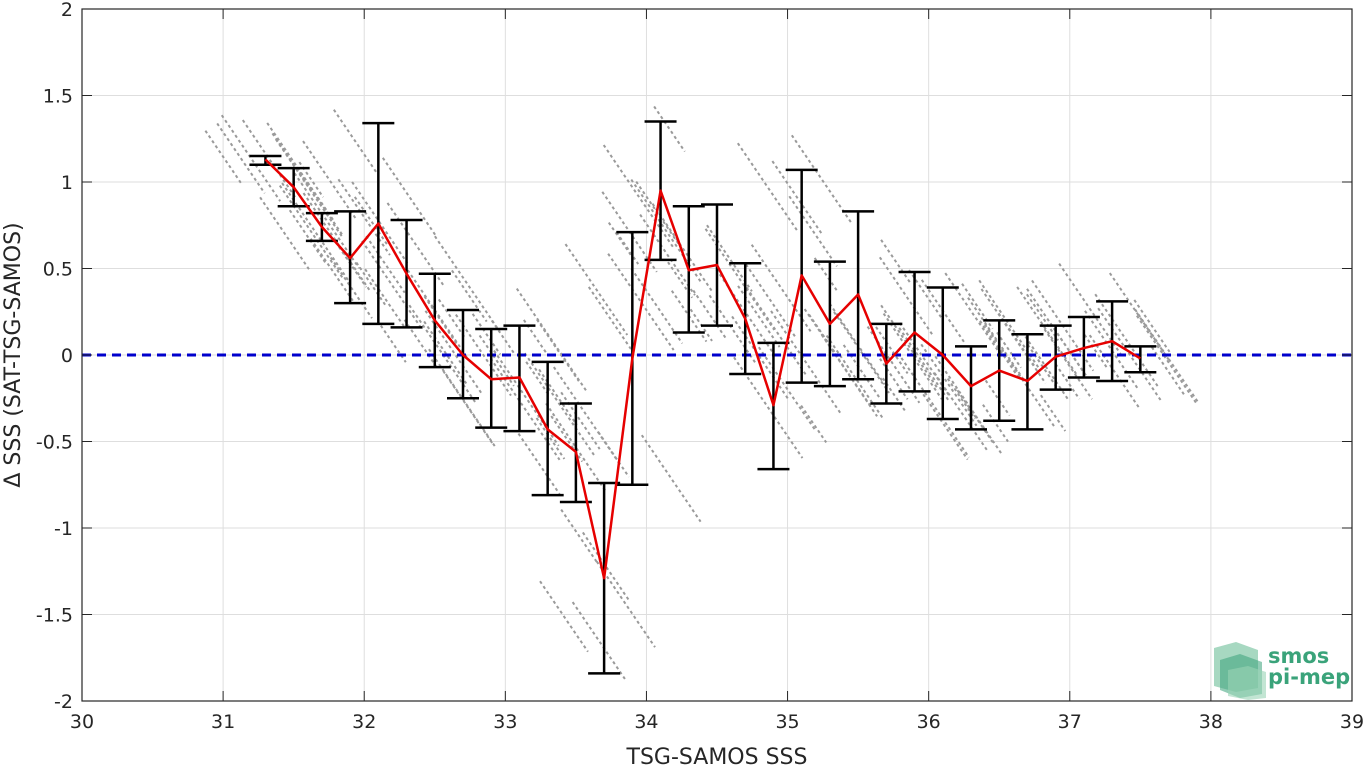  Describe the element at coordinates (1309, 677) in the screenshot. I see `logo-text-line2: pi-mep` at that location.